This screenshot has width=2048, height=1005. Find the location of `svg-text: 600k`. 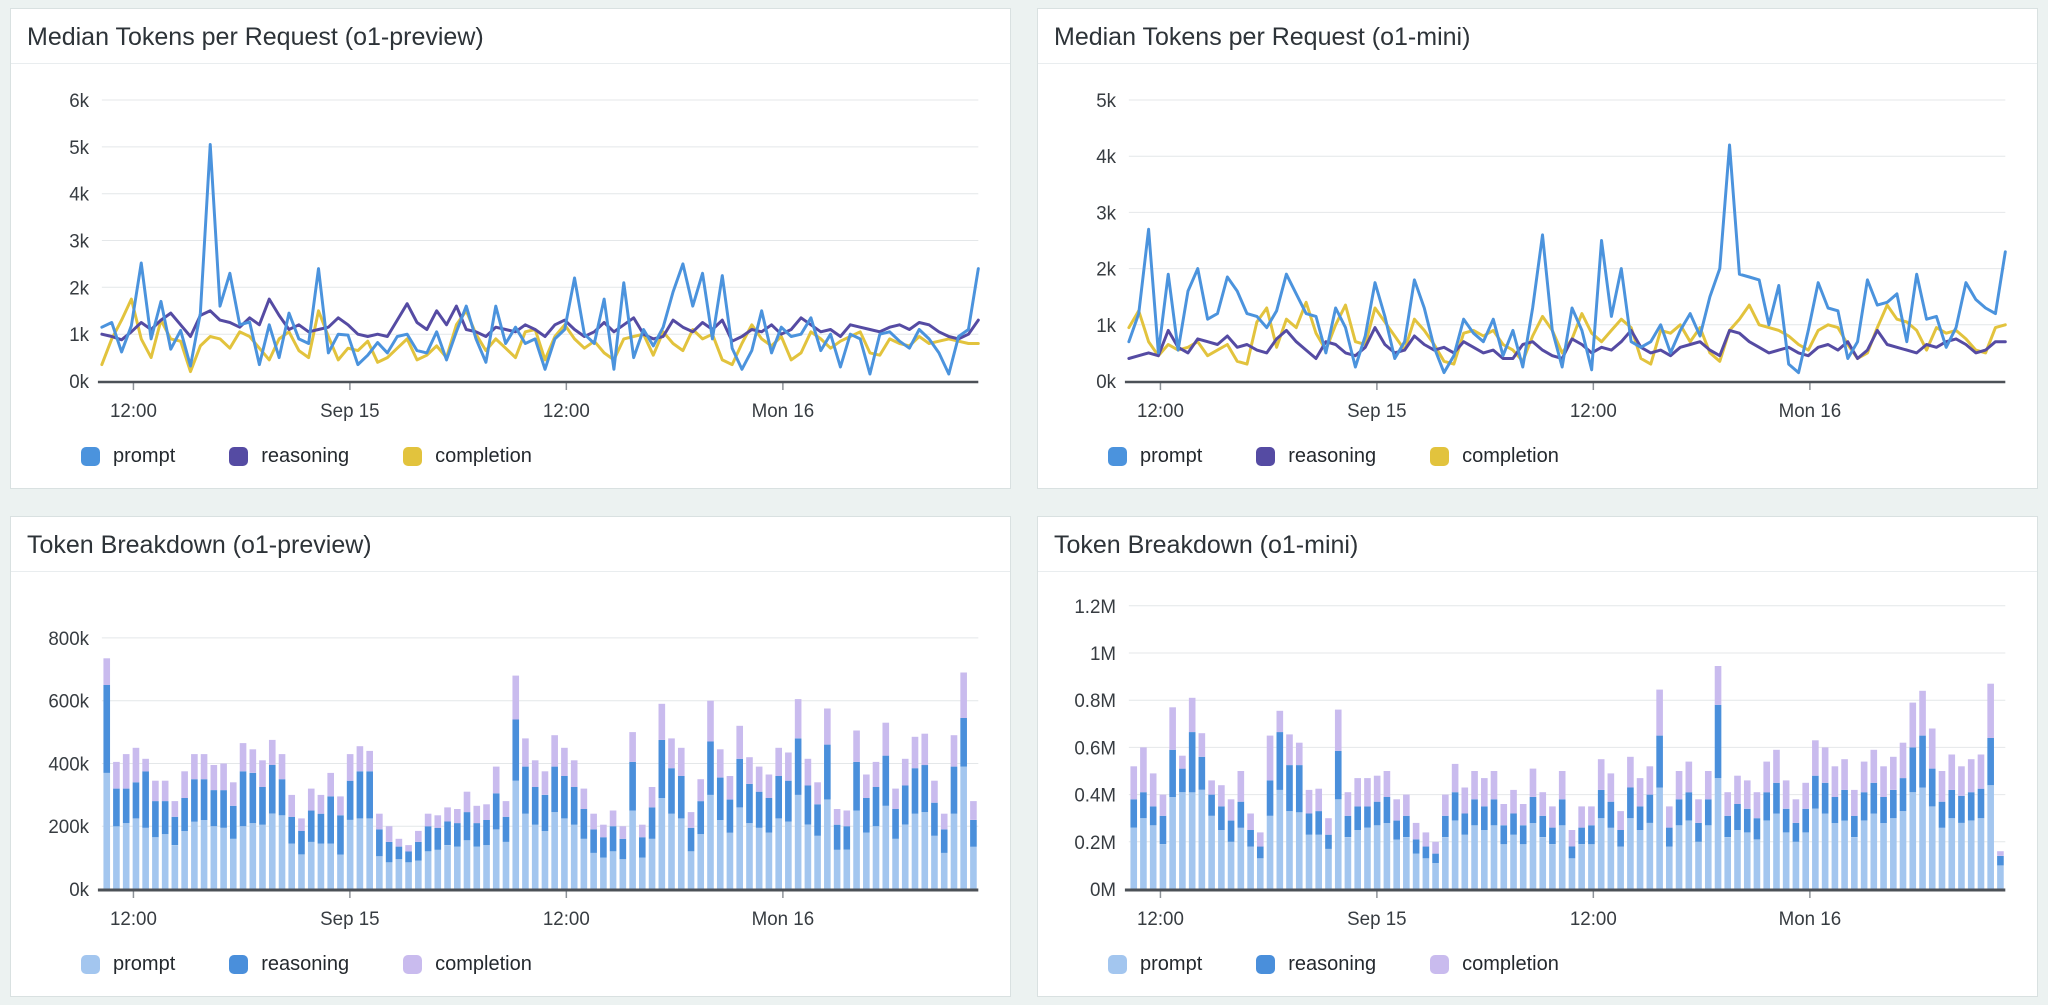

svg-text: 600k is located at coordinates (68, 701).